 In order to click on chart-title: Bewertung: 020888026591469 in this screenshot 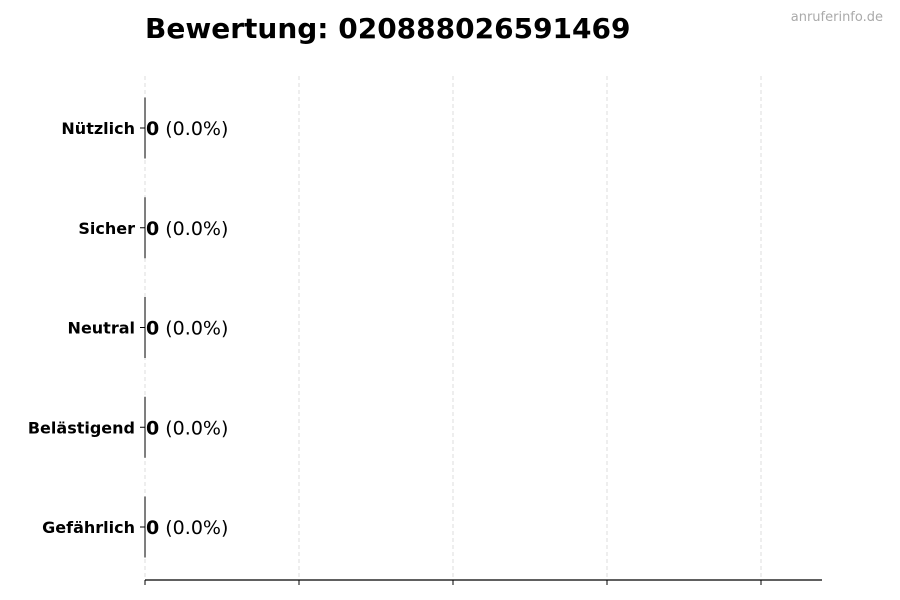, I will do `click(388, 28)`.